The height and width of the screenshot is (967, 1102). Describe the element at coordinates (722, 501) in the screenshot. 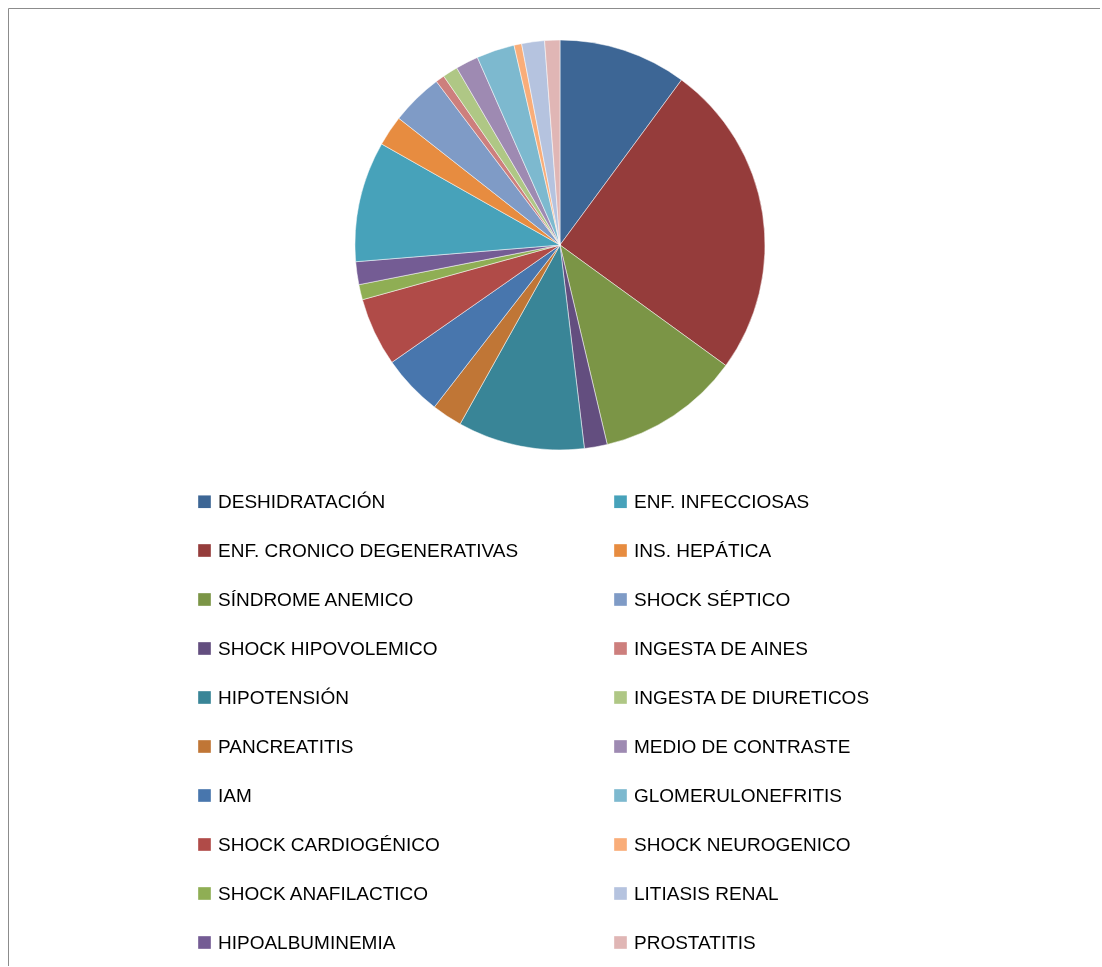

I see `legend-label: ENF. INFECCIOSAS` at that location.